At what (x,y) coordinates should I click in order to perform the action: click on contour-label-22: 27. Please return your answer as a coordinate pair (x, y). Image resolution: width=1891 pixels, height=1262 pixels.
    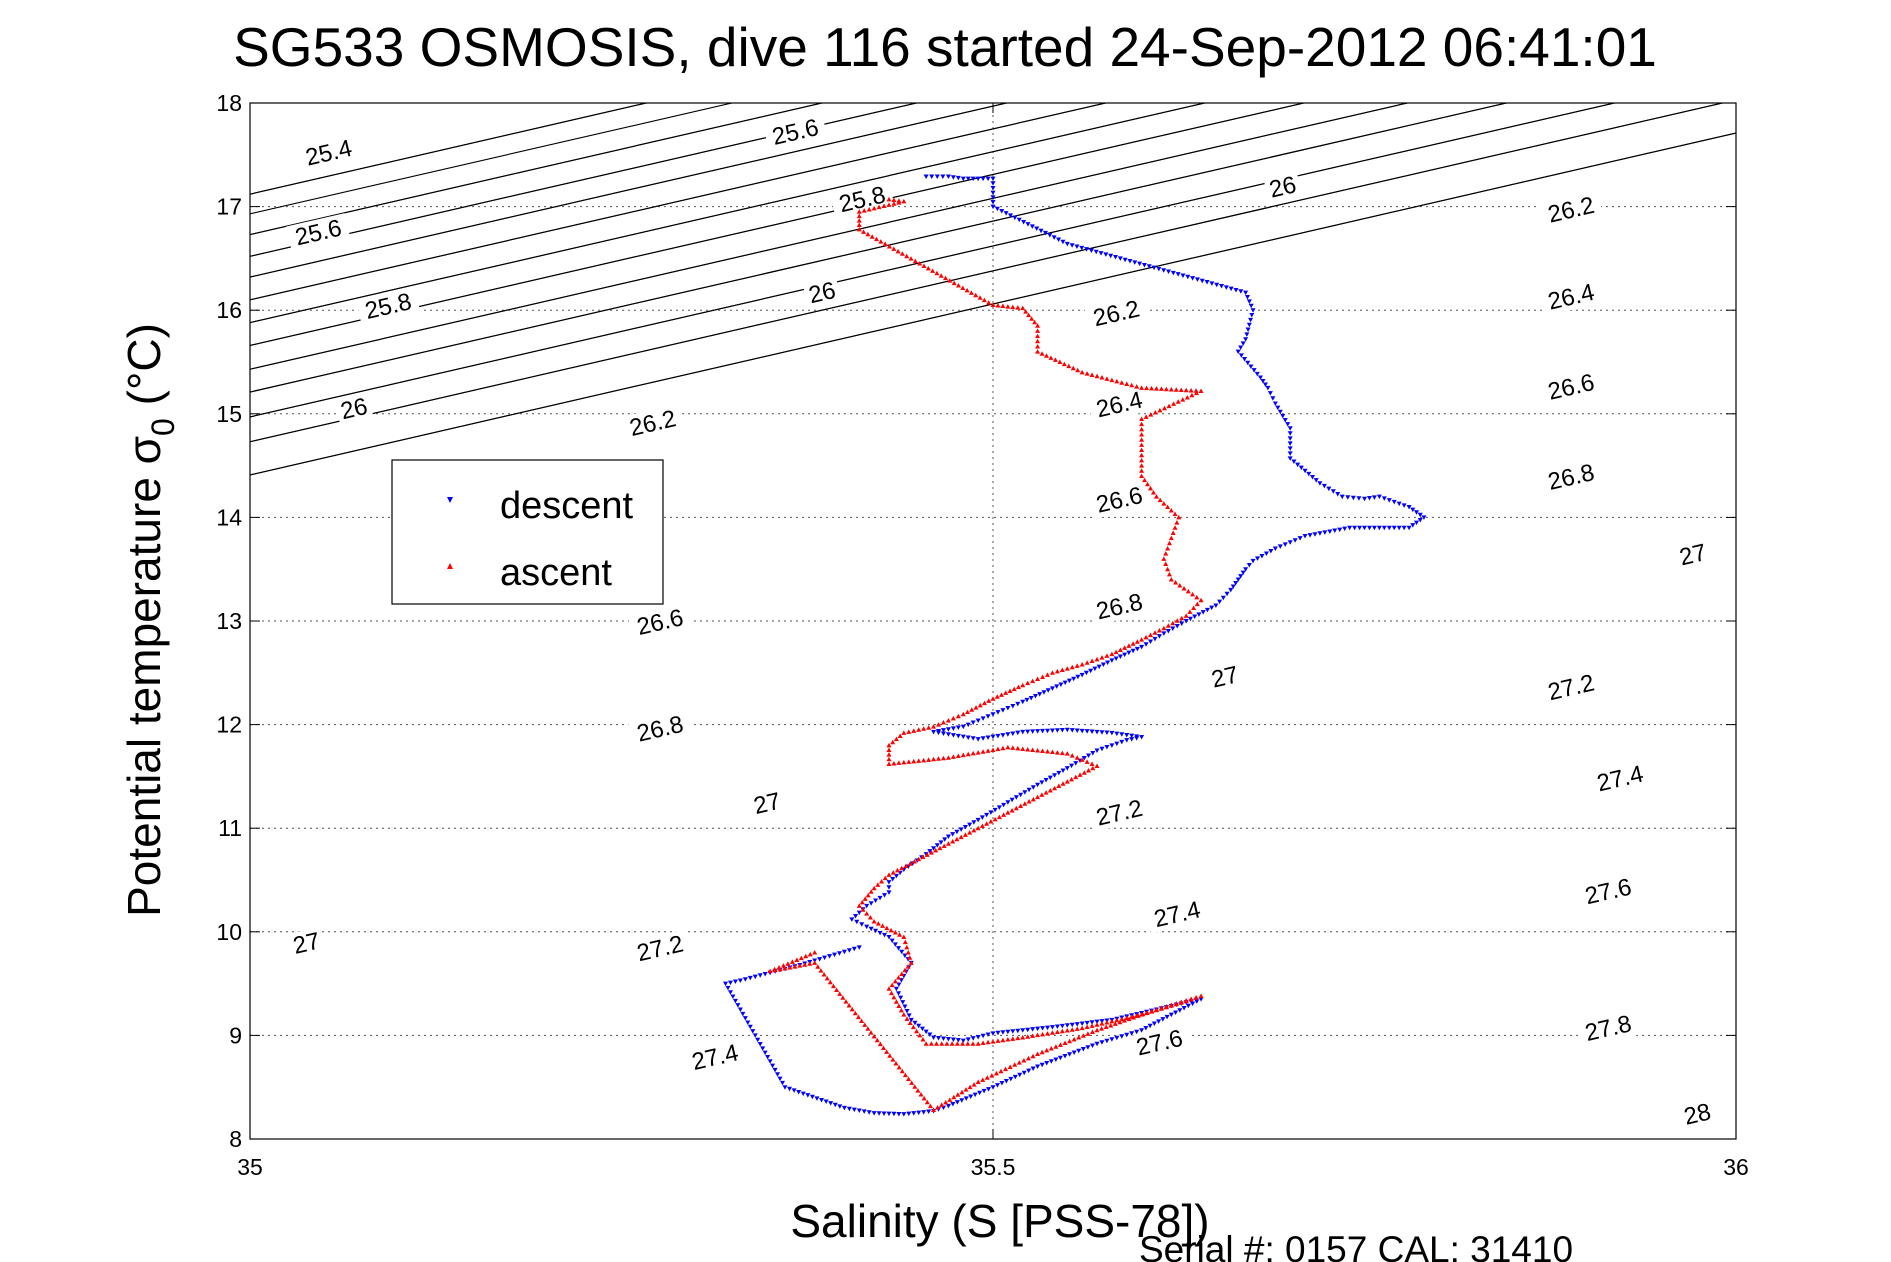
    Looking at the image, I should click on (307, 944).